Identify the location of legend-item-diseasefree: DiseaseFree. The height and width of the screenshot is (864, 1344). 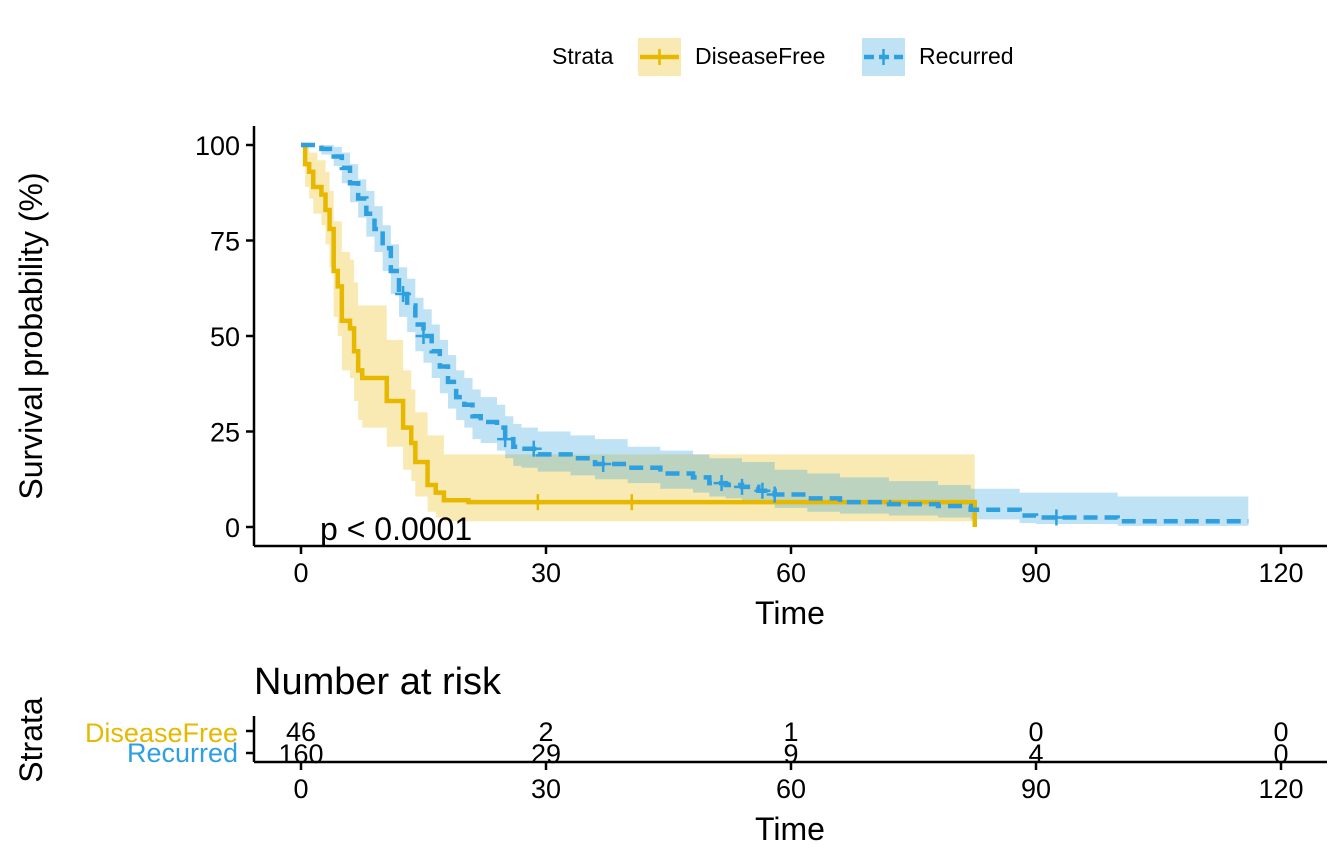
(731, 57).